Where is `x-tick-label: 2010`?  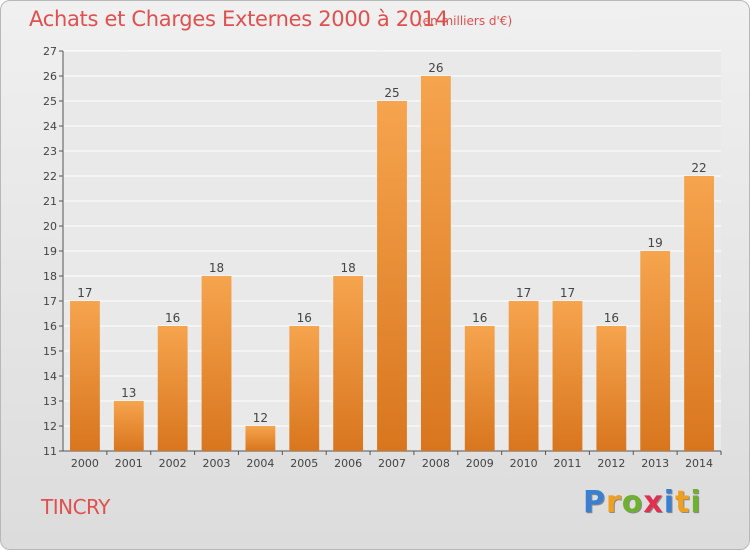
x-tick-label: 2010 is located at coordinates (524, 463).